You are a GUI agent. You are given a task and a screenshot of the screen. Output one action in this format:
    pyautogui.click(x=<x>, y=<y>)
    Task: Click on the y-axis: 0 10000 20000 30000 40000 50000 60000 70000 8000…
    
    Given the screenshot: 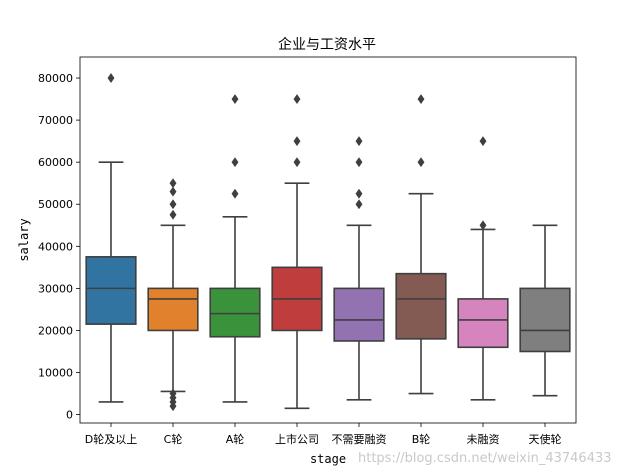 What is the action you would take?
    pyautogui.click(x=59, y=247)
    